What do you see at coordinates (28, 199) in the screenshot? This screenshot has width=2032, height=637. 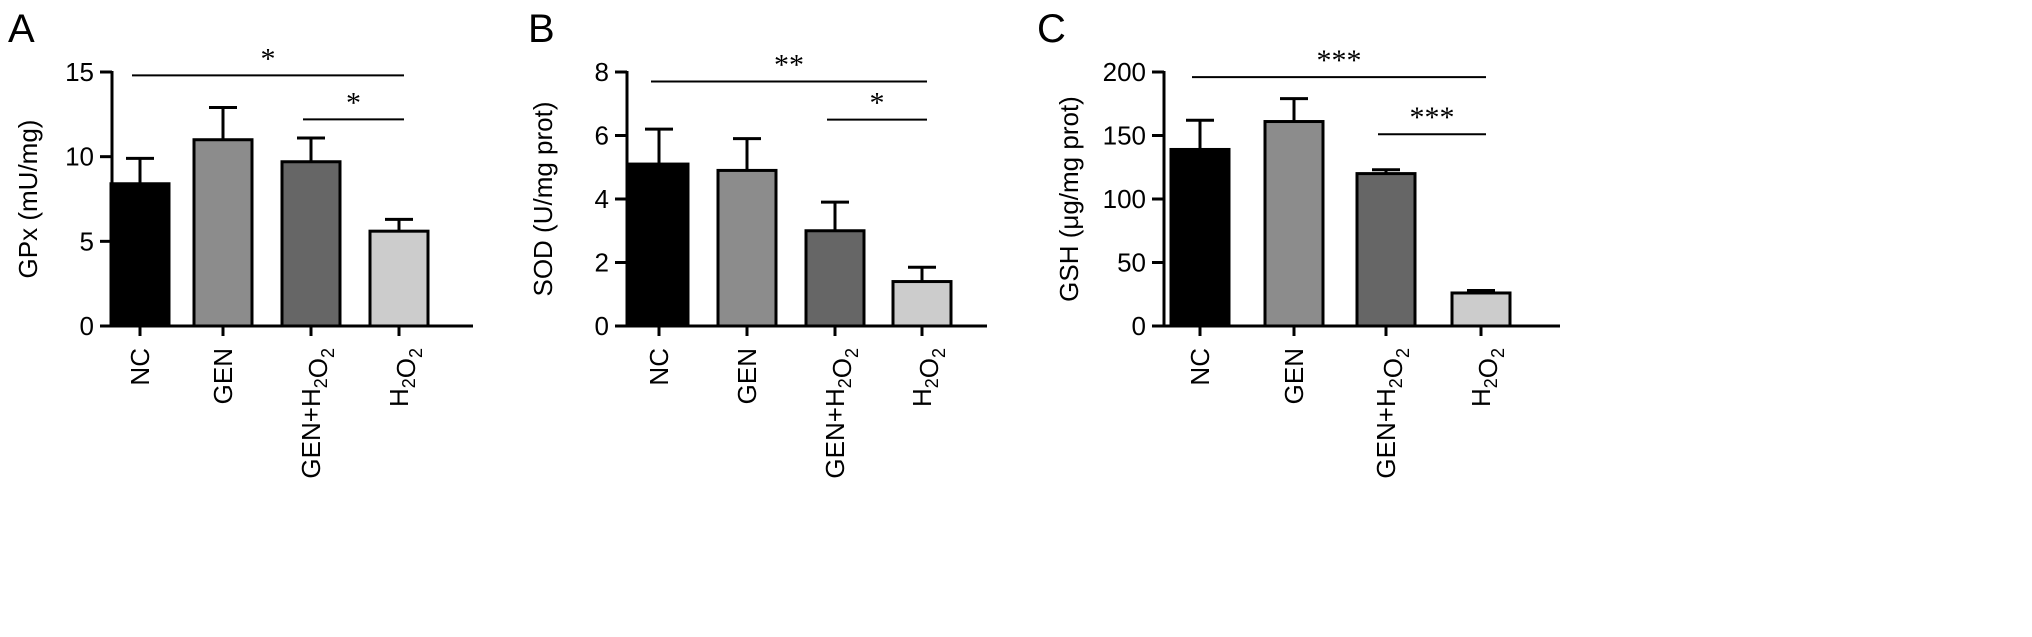 I see `y-axis-label: GPx (mU/mg)` at bounding box center [28, 199].